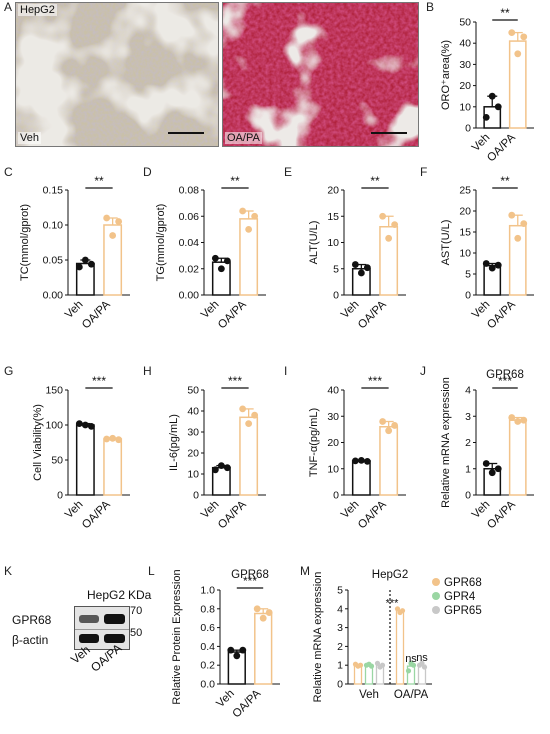 The height and width of the screenshot is (734, 550). What do you see at coordinates (465, 86) in the screenshot?
I see `y-tick-label-b: 20` at bounding box center [465, 86].